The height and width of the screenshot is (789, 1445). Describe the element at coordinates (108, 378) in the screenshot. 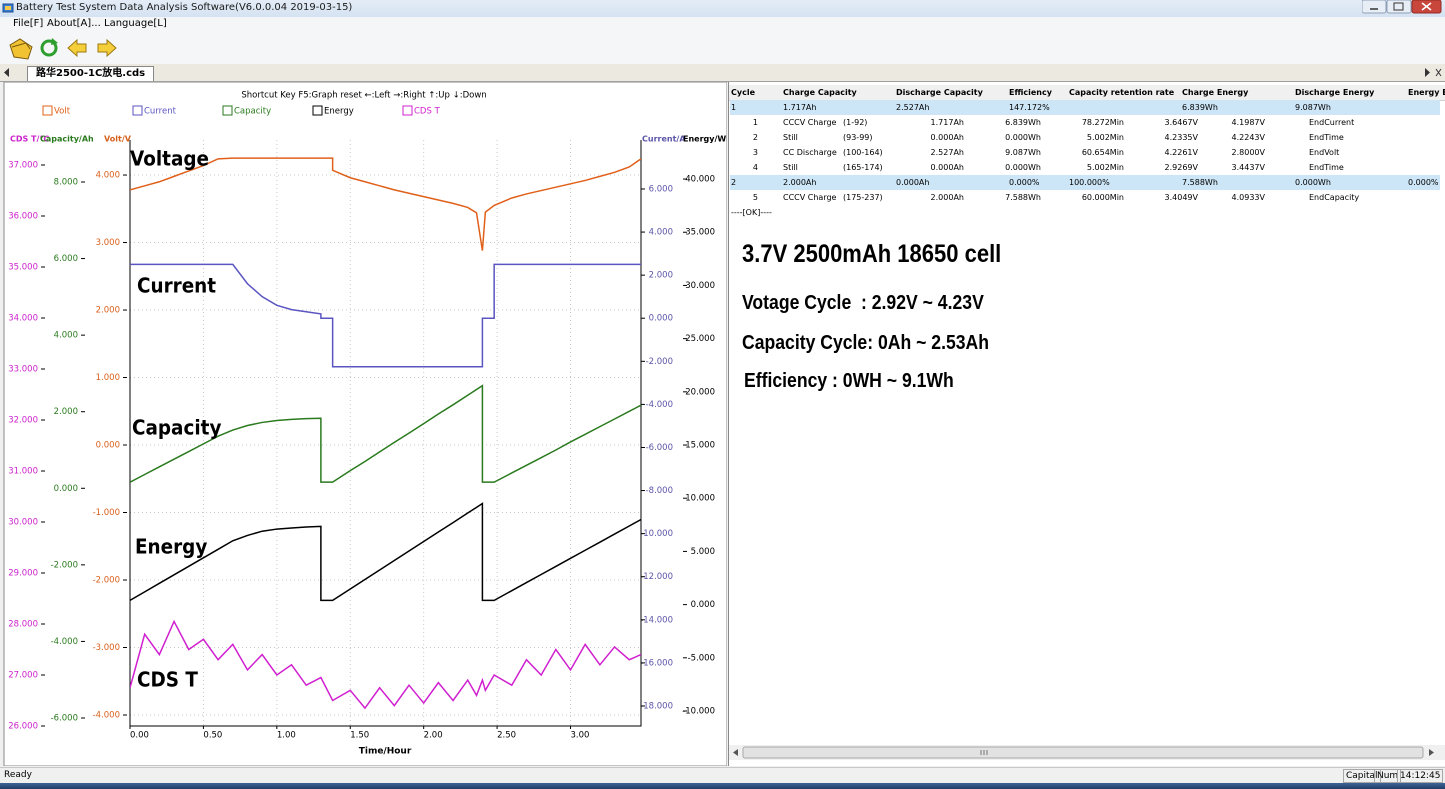

I see `y-tick-label: 1.000` at that location.